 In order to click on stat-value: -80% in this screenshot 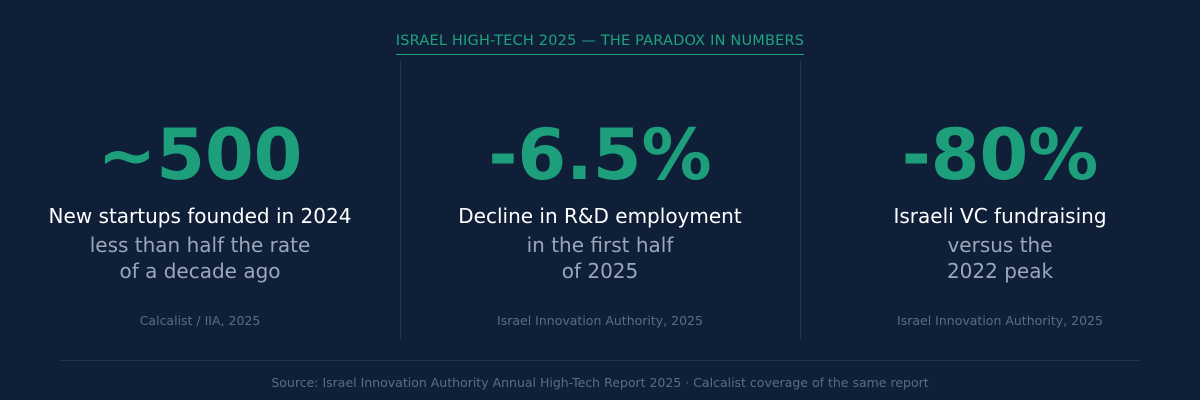, I will do `click(1000, 155)`.